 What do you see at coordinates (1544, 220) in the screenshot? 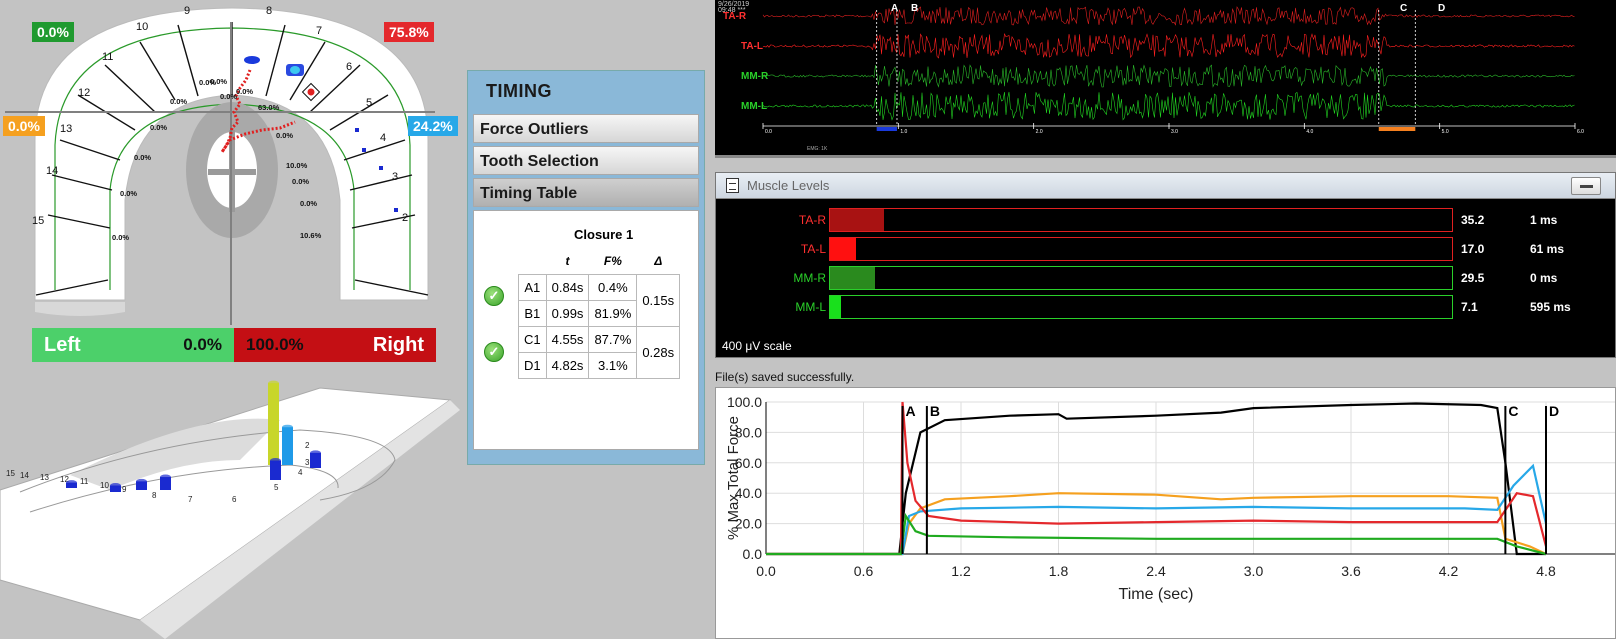
I see `muscle-time: 1 ms` at bounding box center [1544, 220].